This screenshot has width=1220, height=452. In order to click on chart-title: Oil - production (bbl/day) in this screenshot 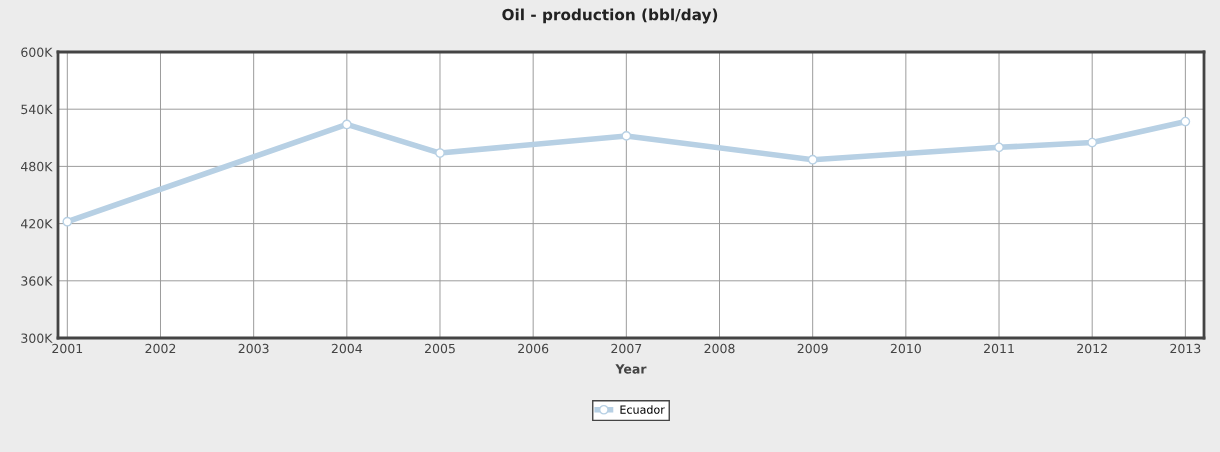, I will do `click(610, 16)`.